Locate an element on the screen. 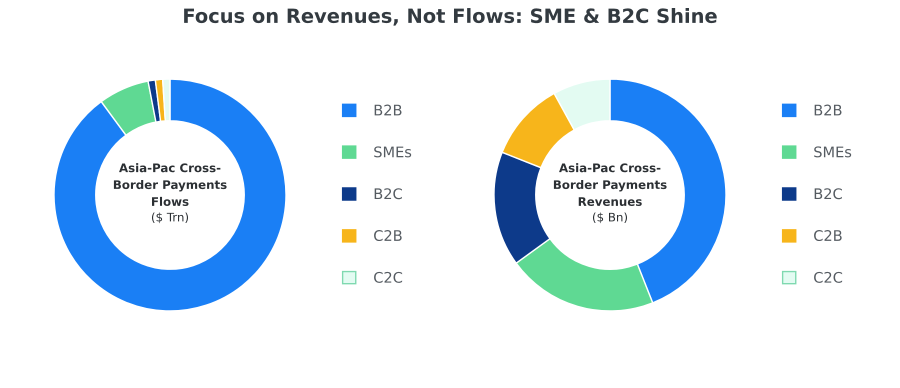 This screenshot has width=900, height=388. text: ($ Bn) is located at coordinates (610, 218).